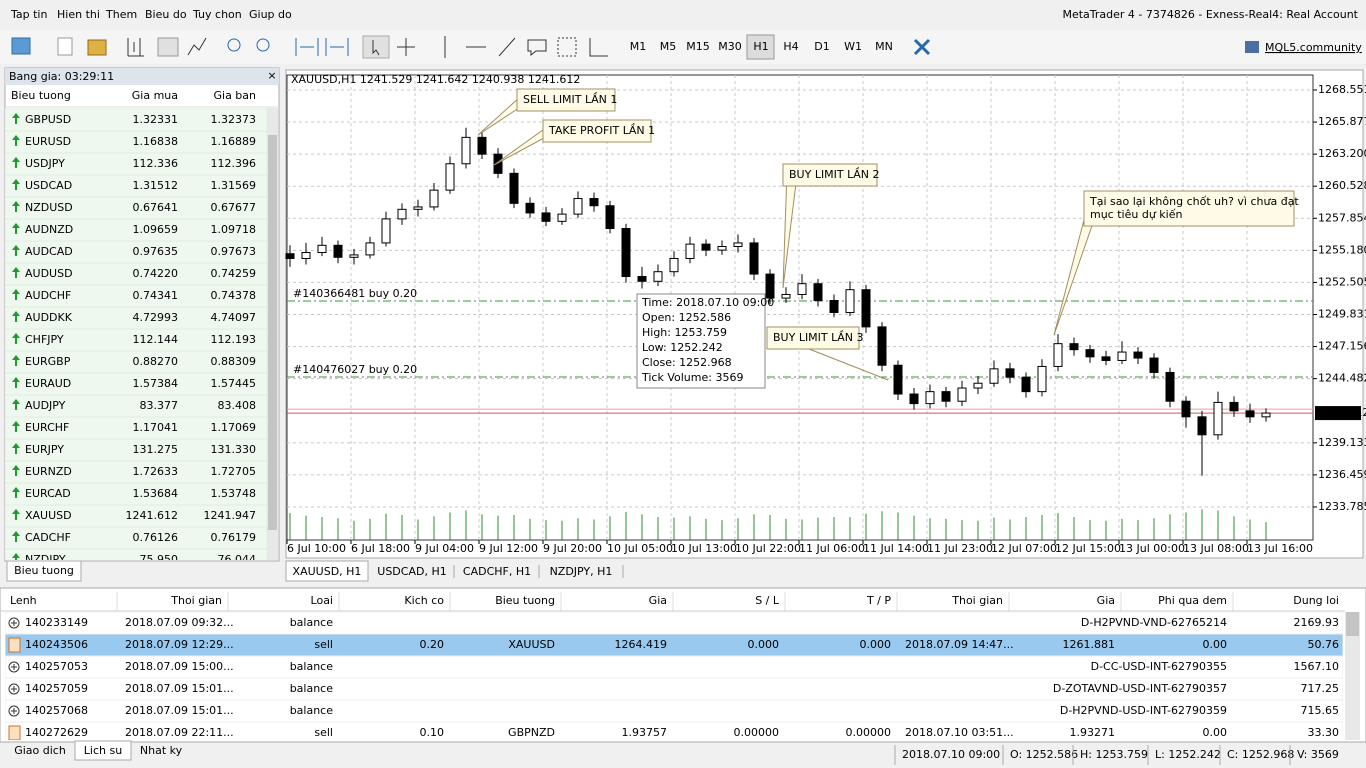 Image resolution: width=1366 pixels, height=768 pixels. I want to click on timeframe-button: MN, so click(884, 46).